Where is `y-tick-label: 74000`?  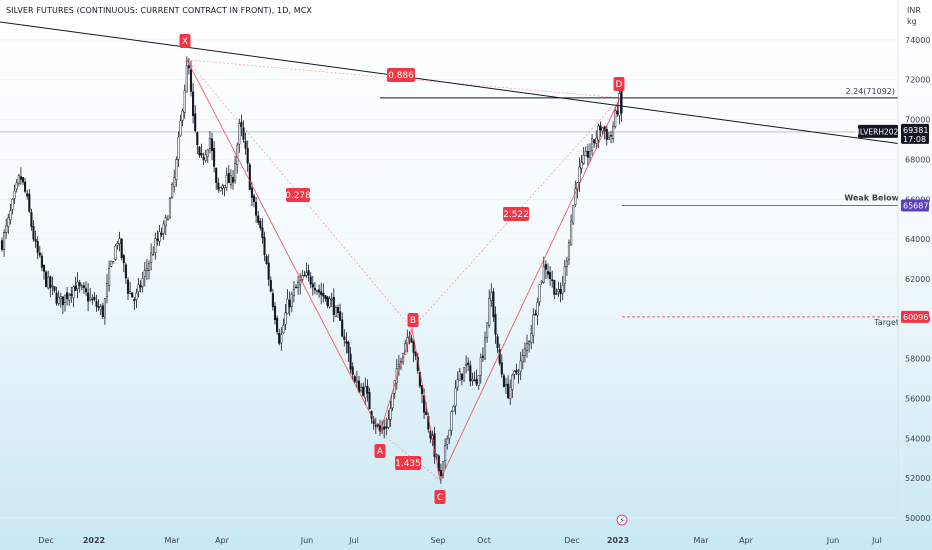 y-tick-label: 74000 is located at coordinates (917, 40).